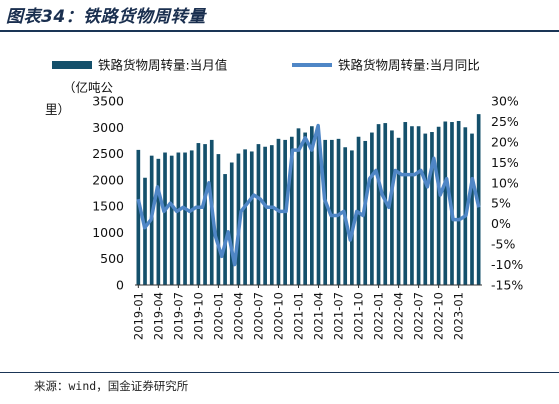 This screenshot has width=559, height=404. Describe the element at coordinates (138, 316) in the screenshot. I see `x-tick-label: 2019-01` at that location.